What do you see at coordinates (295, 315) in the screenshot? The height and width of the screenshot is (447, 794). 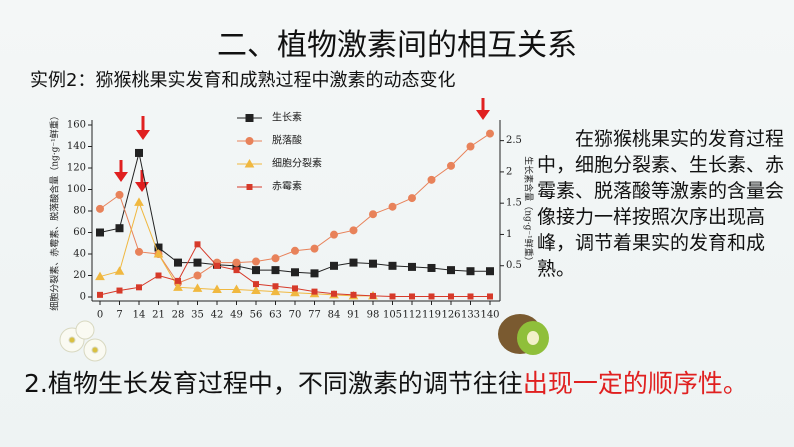 I see `x-tick-label: 70` at bounding box center [295, 315].